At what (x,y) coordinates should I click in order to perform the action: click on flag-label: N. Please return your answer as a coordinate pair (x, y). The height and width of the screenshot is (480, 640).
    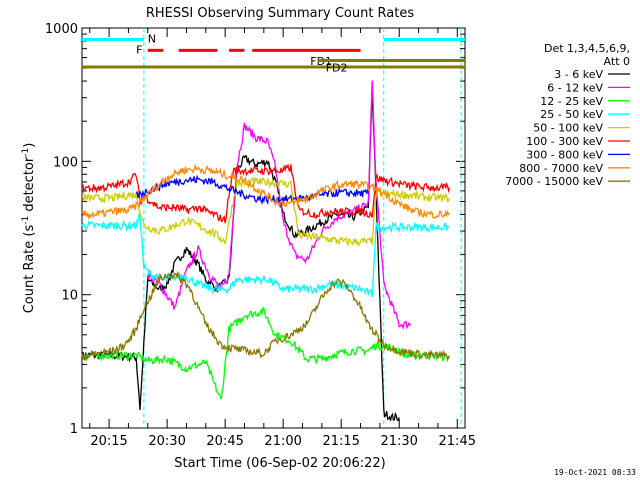
    Looking at the image, I should click on (152, 38).